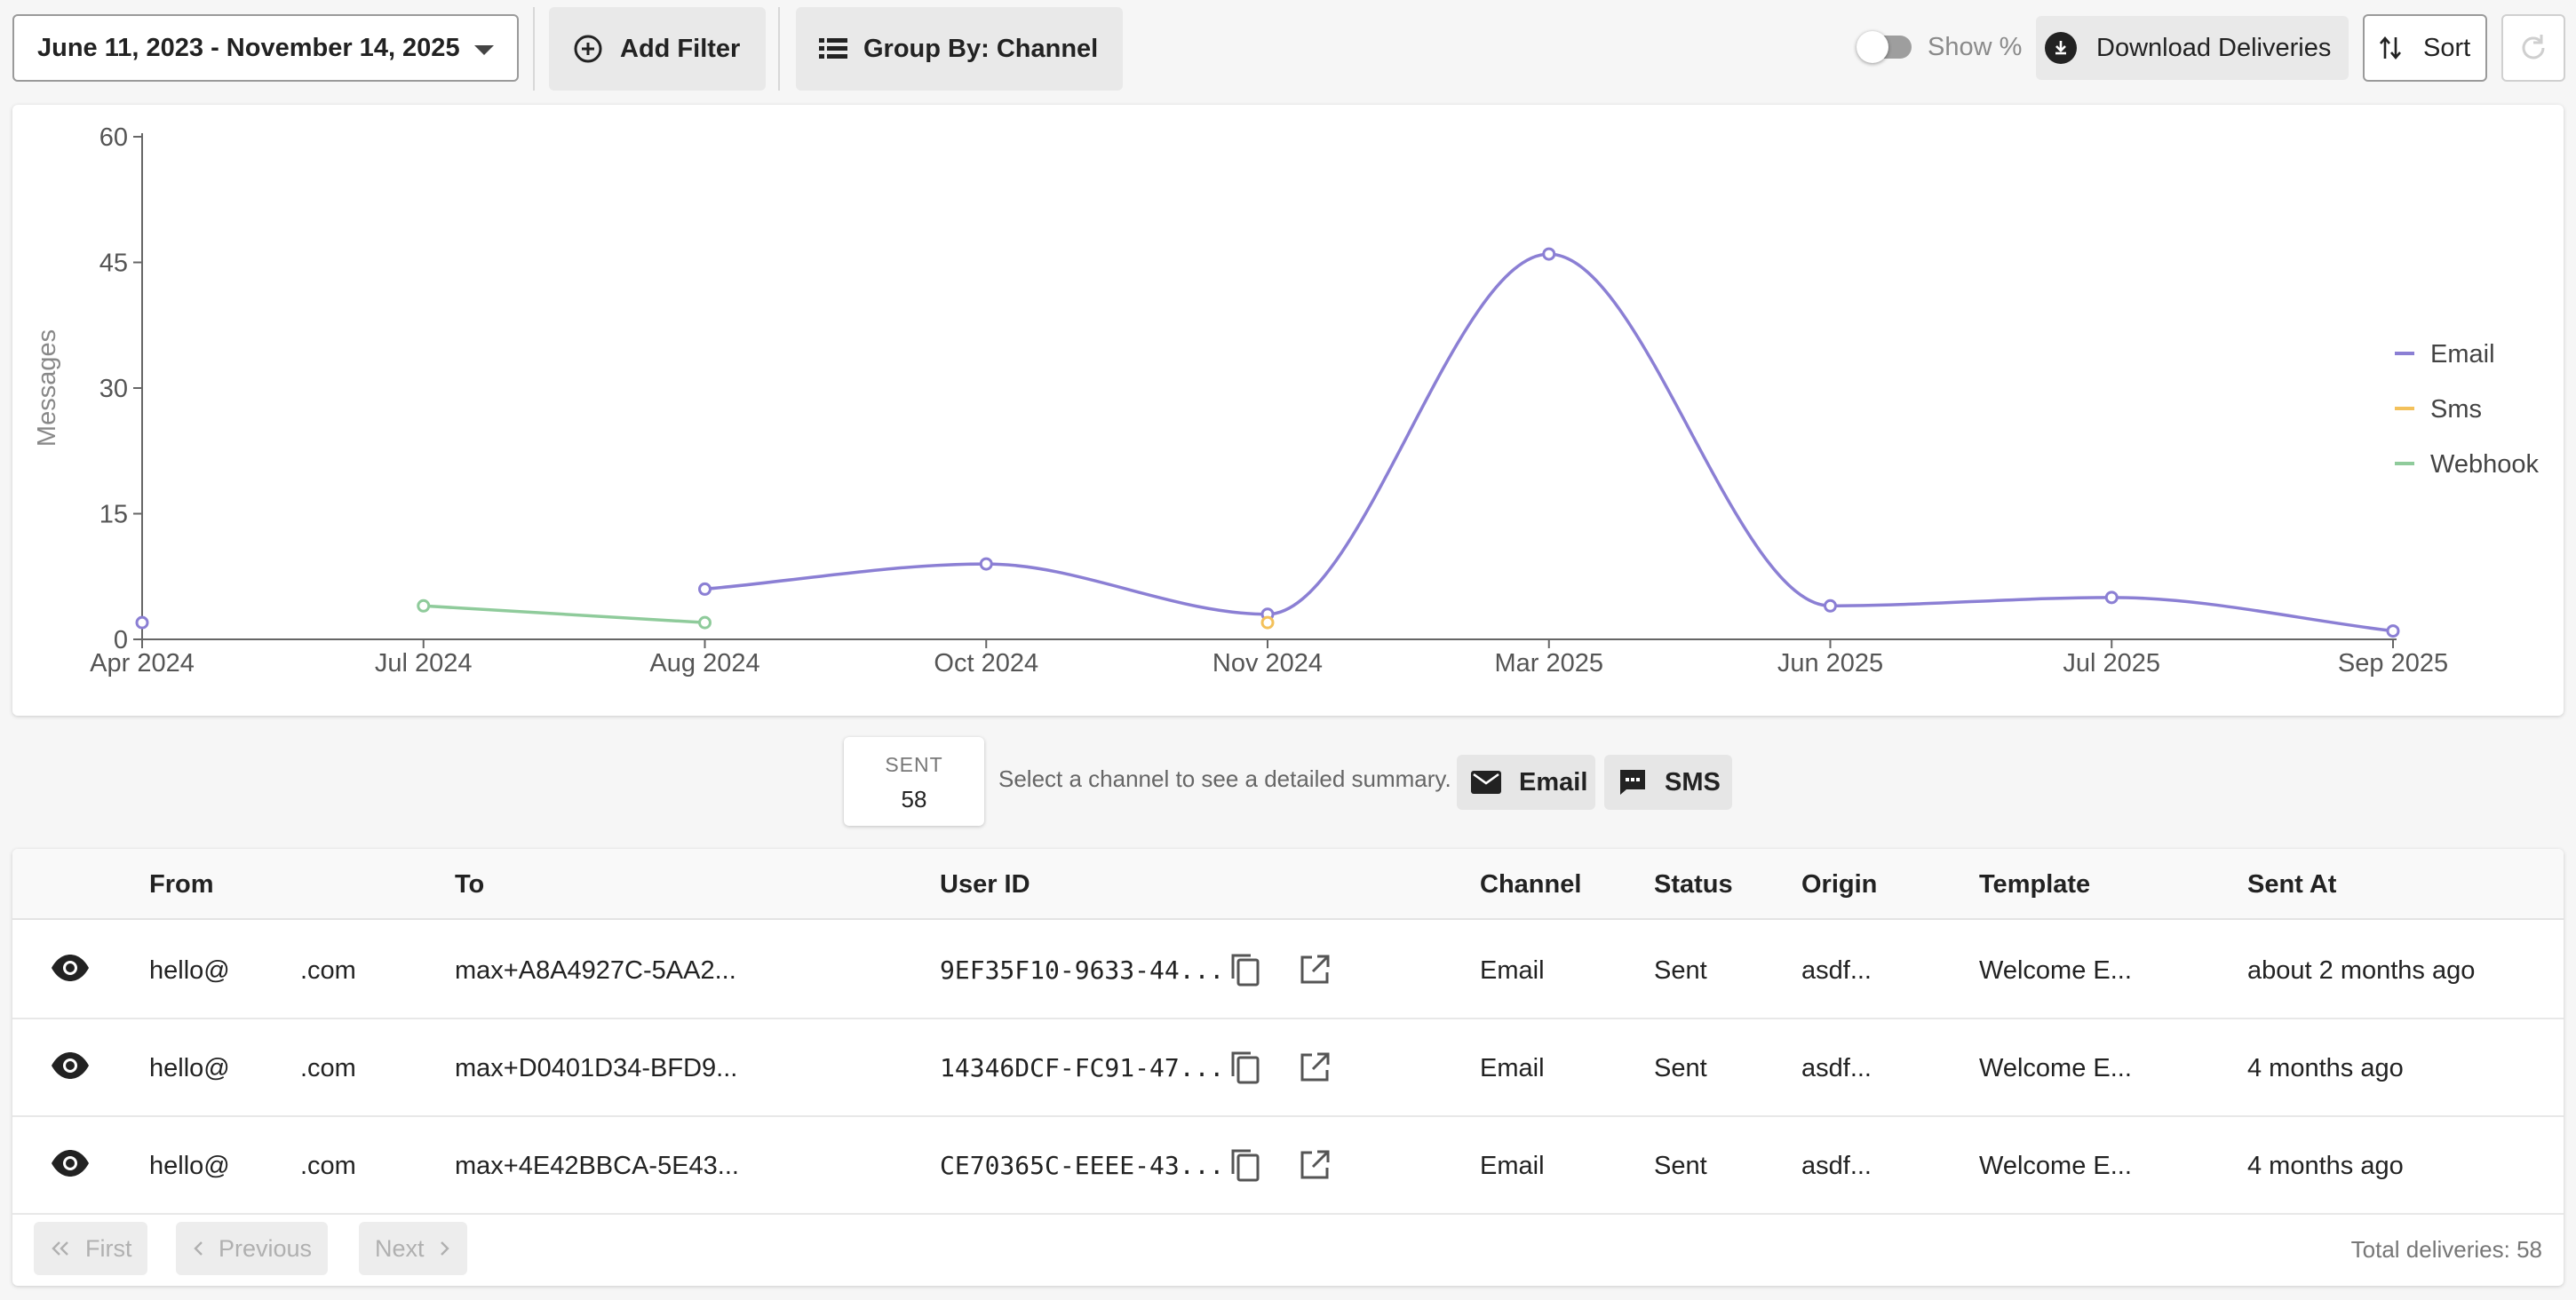 This screenshot has width=2576, height=1300. Describe the element at coordinates (1531, 884) in the screenshot. I see `column-header-channel: Channel` at that location.